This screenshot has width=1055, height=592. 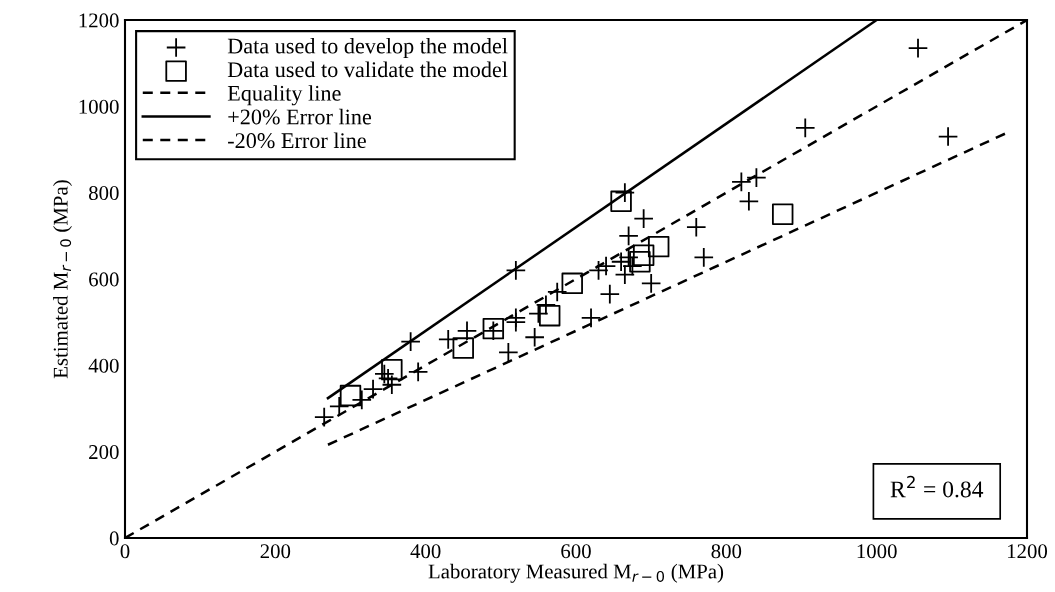 What do you see at coordinates (104, 279) in the screenshot?
I see `y-tick-label: 600` at bounding box center [104, 279].